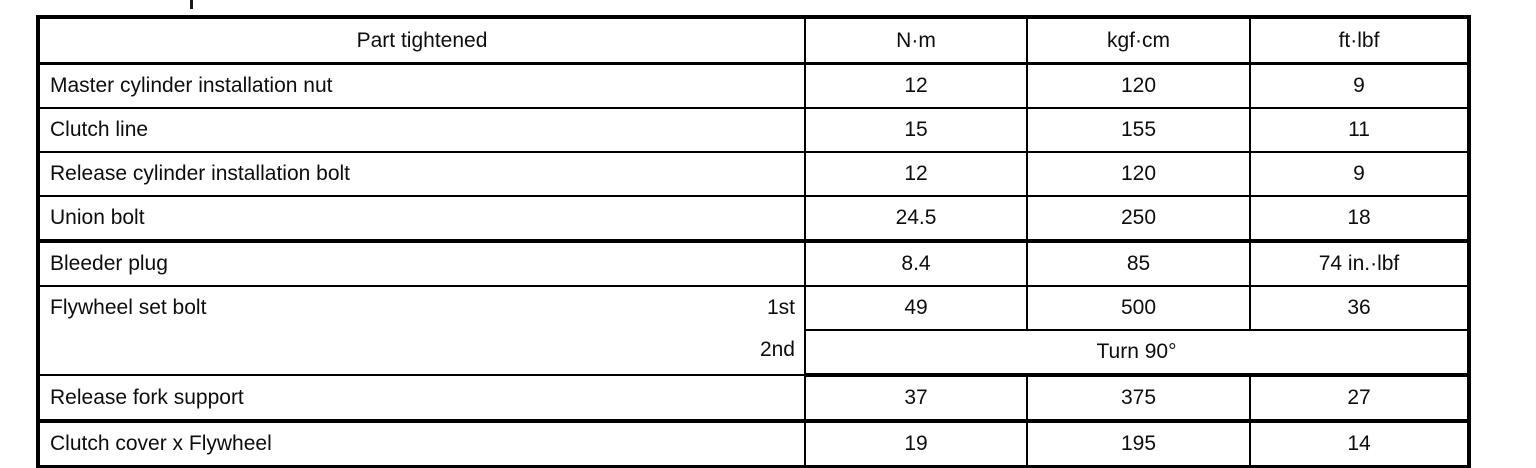  Describe the element at coordinates (1359, 219) in the screenshot. I see `ft-lbf-cell: 18` at that location.